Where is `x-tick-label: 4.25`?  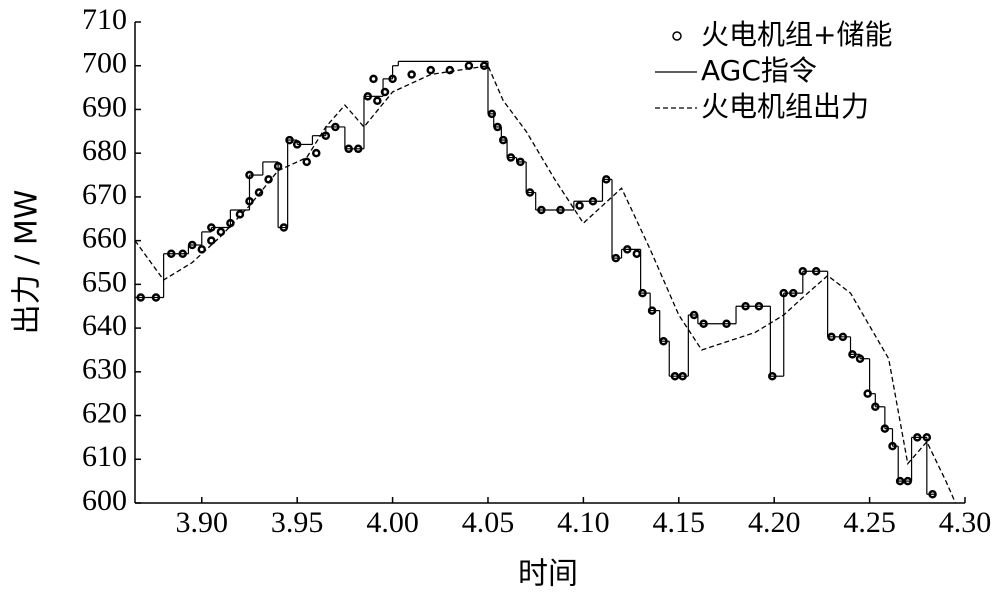 x-tick-label: 4.25 is located at coordinates (869, 522).